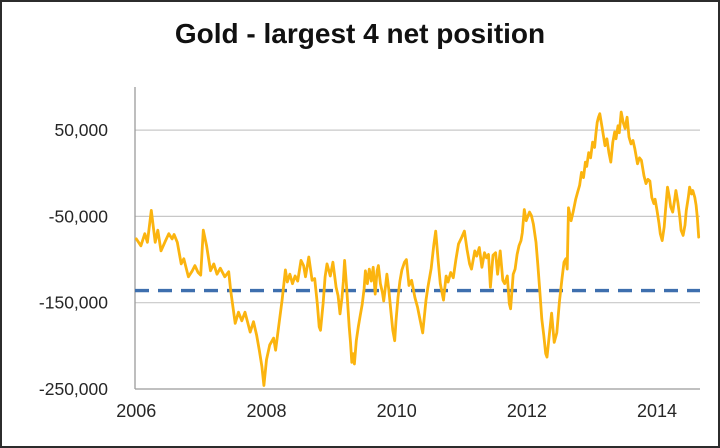 The height and width of the screenshot is (448, 720). Describe the element at coordinates (360, 33) in the screenshot. I see `chart-title: Gold - largest 4 net position` at that location.